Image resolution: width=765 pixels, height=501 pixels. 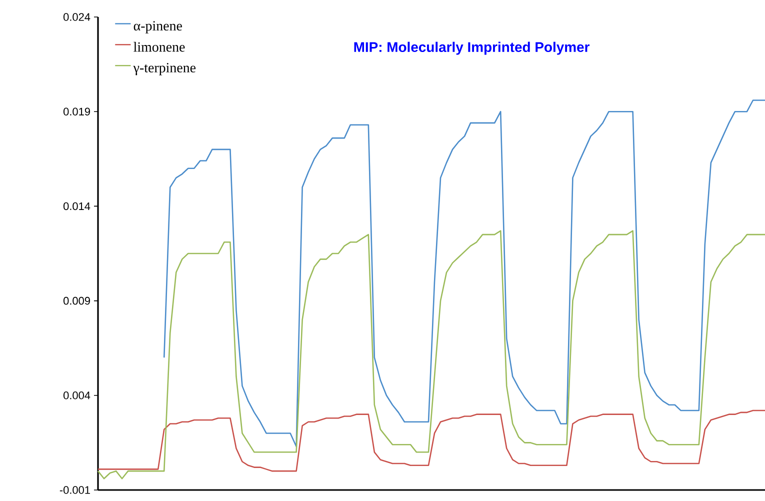 I want to click on legend-label: α-pinene, so click(x=158, y=27).